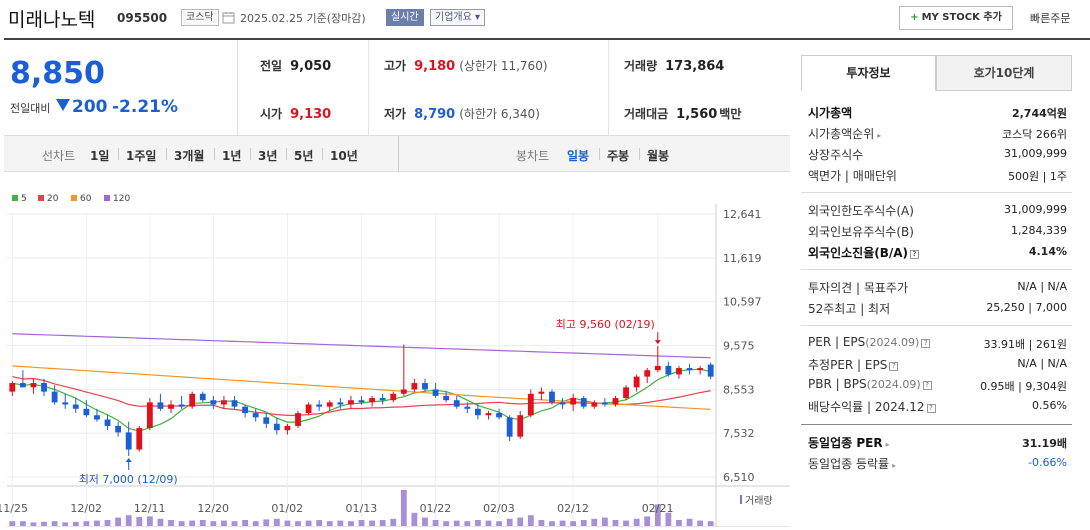 The image size is (1090, 530). Describe the element at coordinates (937, 176) in the screenshot. I see `face-value-row: 액면가 | 매매단위 500원 | 1주` at that location.